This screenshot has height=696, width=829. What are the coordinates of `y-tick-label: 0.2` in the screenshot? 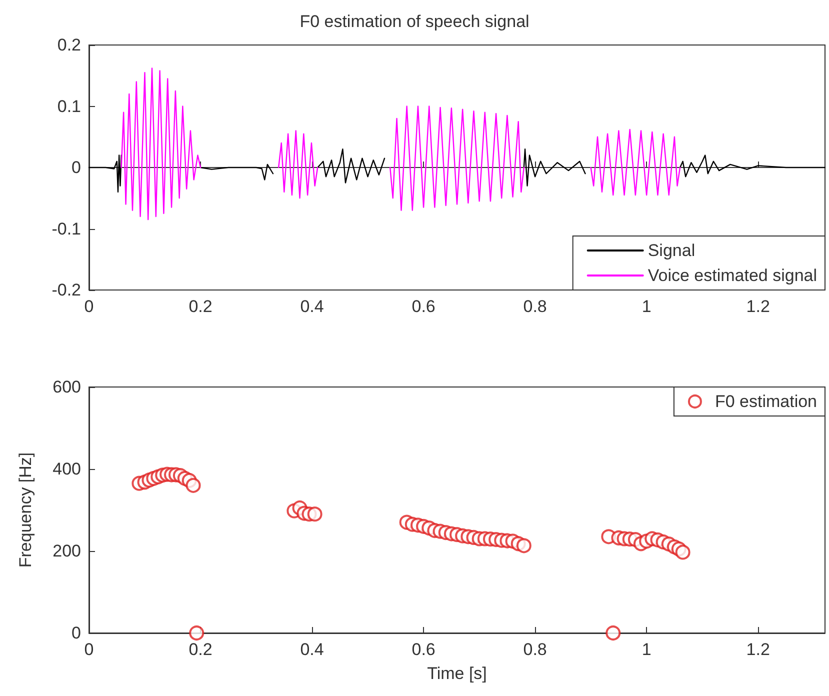 It's located at (69, 45).